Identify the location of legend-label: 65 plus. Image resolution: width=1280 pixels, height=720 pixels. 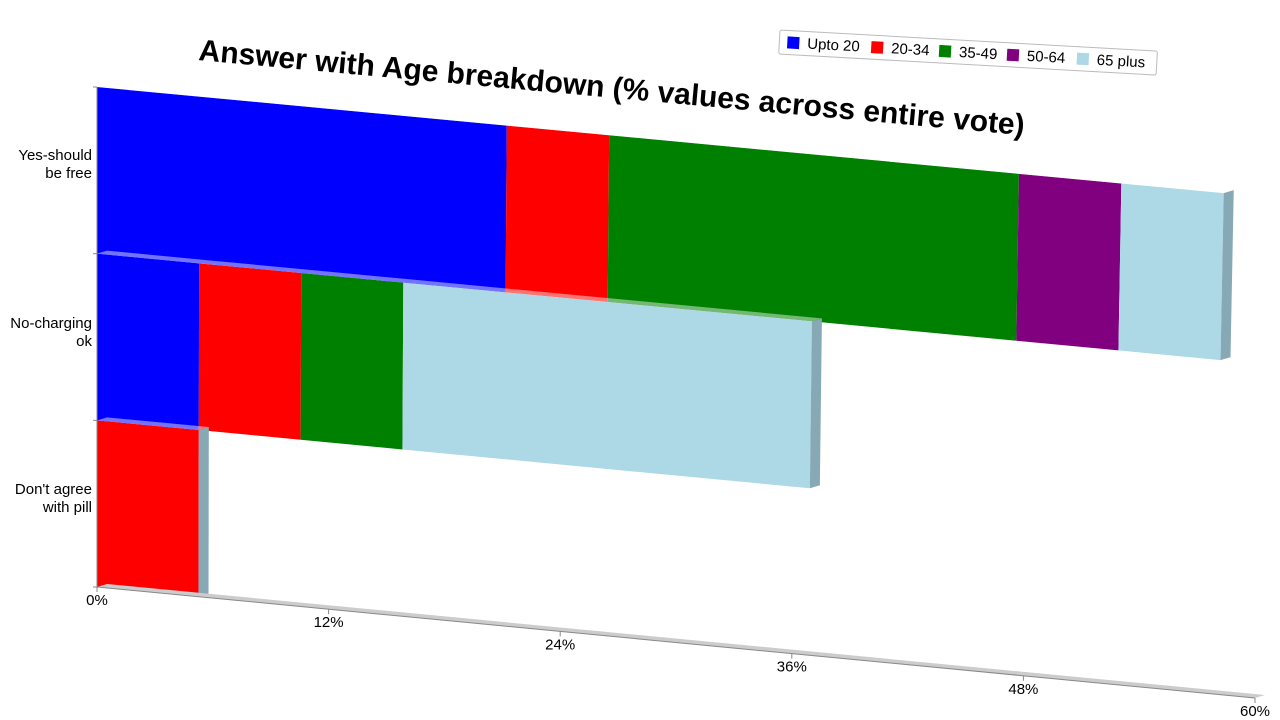
(1120, 62).